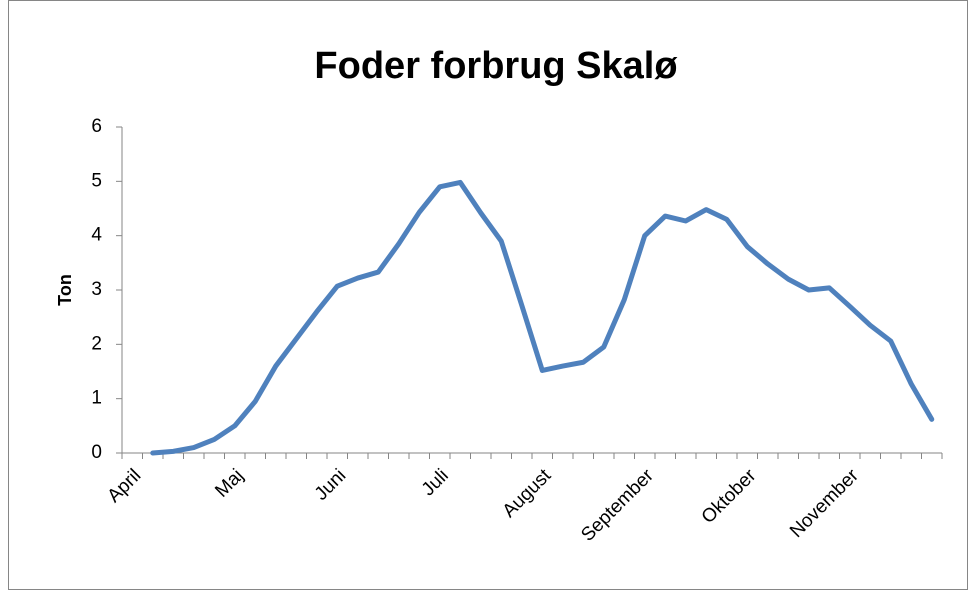 Image resolution: width=970 pixels, height=590 pixels. What do you see at coordinates (96, 180) in the screenshot?
I see `y-tick-label: 5` at bounding box center [96, 180].